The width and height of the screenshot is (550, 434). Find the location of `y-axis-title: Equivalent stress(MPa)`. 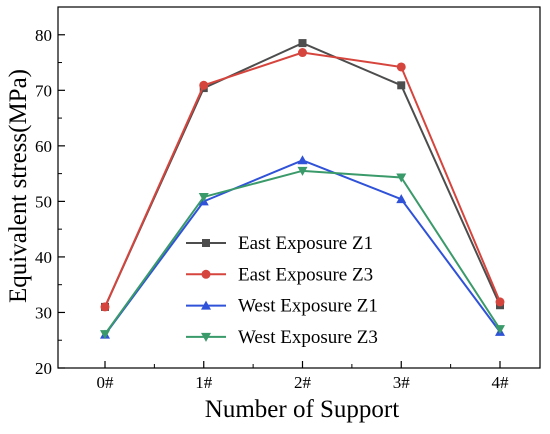

y-axis-title: Equivalent stress(MPa) is located at coordinates (18, 186).